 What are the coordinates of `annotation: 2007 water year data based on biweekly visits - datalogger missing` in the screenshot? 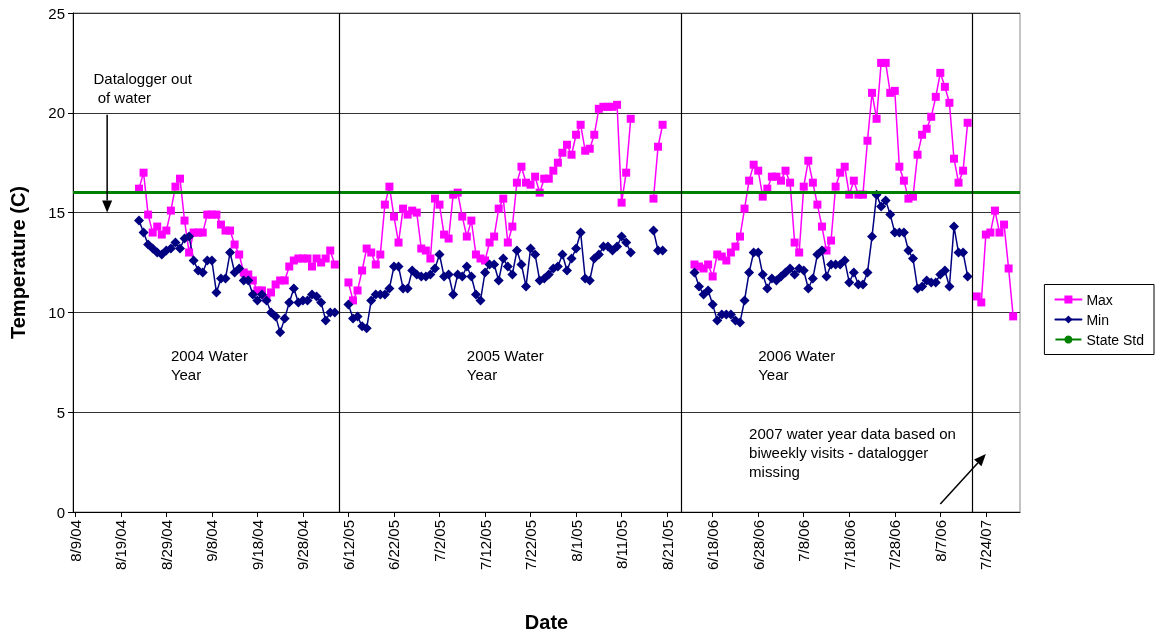 It's located at (855, 453).